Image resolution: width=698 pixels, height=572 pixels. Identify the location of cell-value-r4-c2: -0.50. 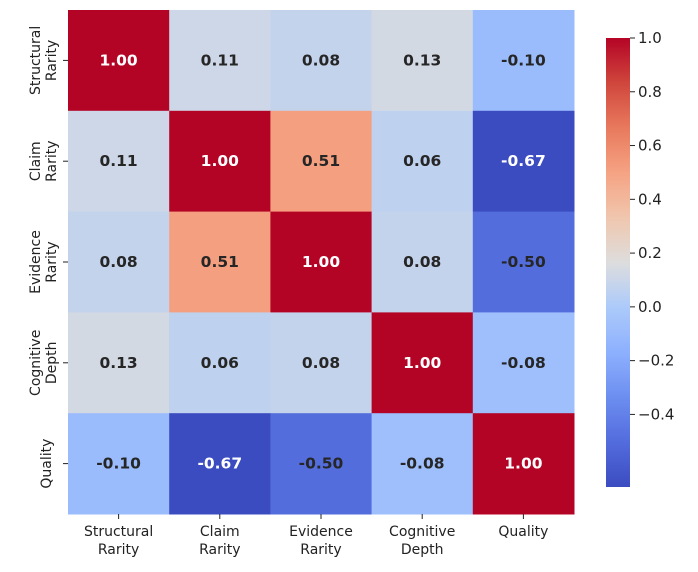
(321, 464).